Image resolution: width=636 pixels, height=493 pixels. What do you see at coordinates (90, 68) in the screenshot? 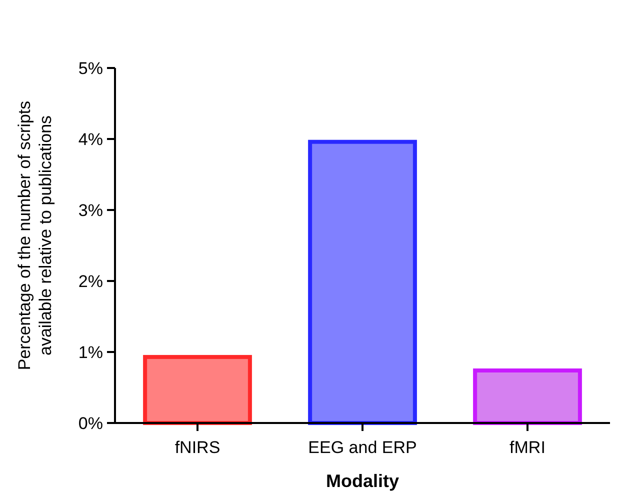
I see `y-tick-label: 5%` at bounding box center [90, 68].